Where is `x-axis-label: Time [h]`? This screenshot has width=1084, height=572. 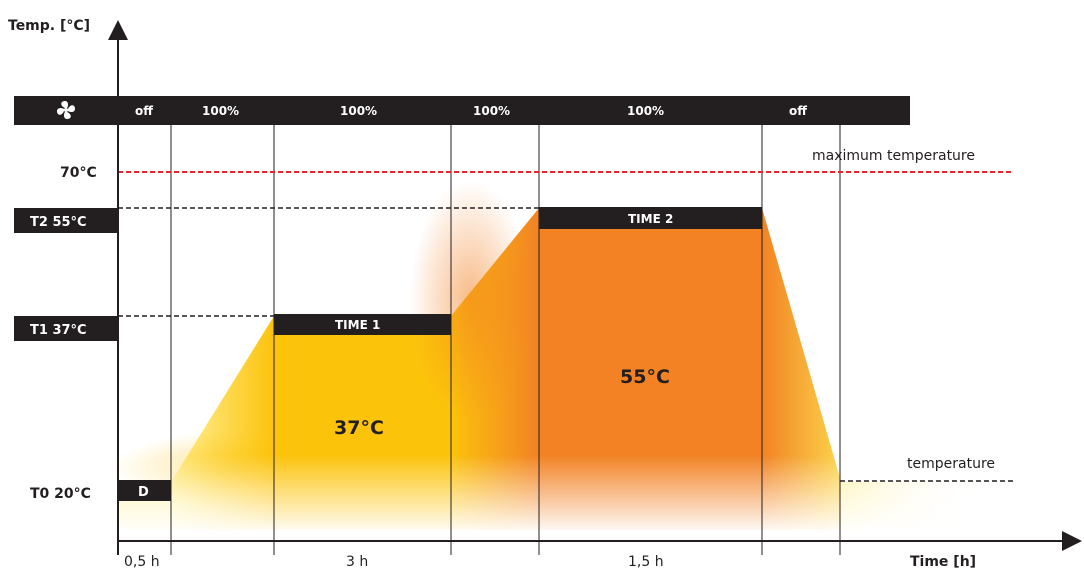
x-axis-label: Time [h] is located at coordinates (943, 562).